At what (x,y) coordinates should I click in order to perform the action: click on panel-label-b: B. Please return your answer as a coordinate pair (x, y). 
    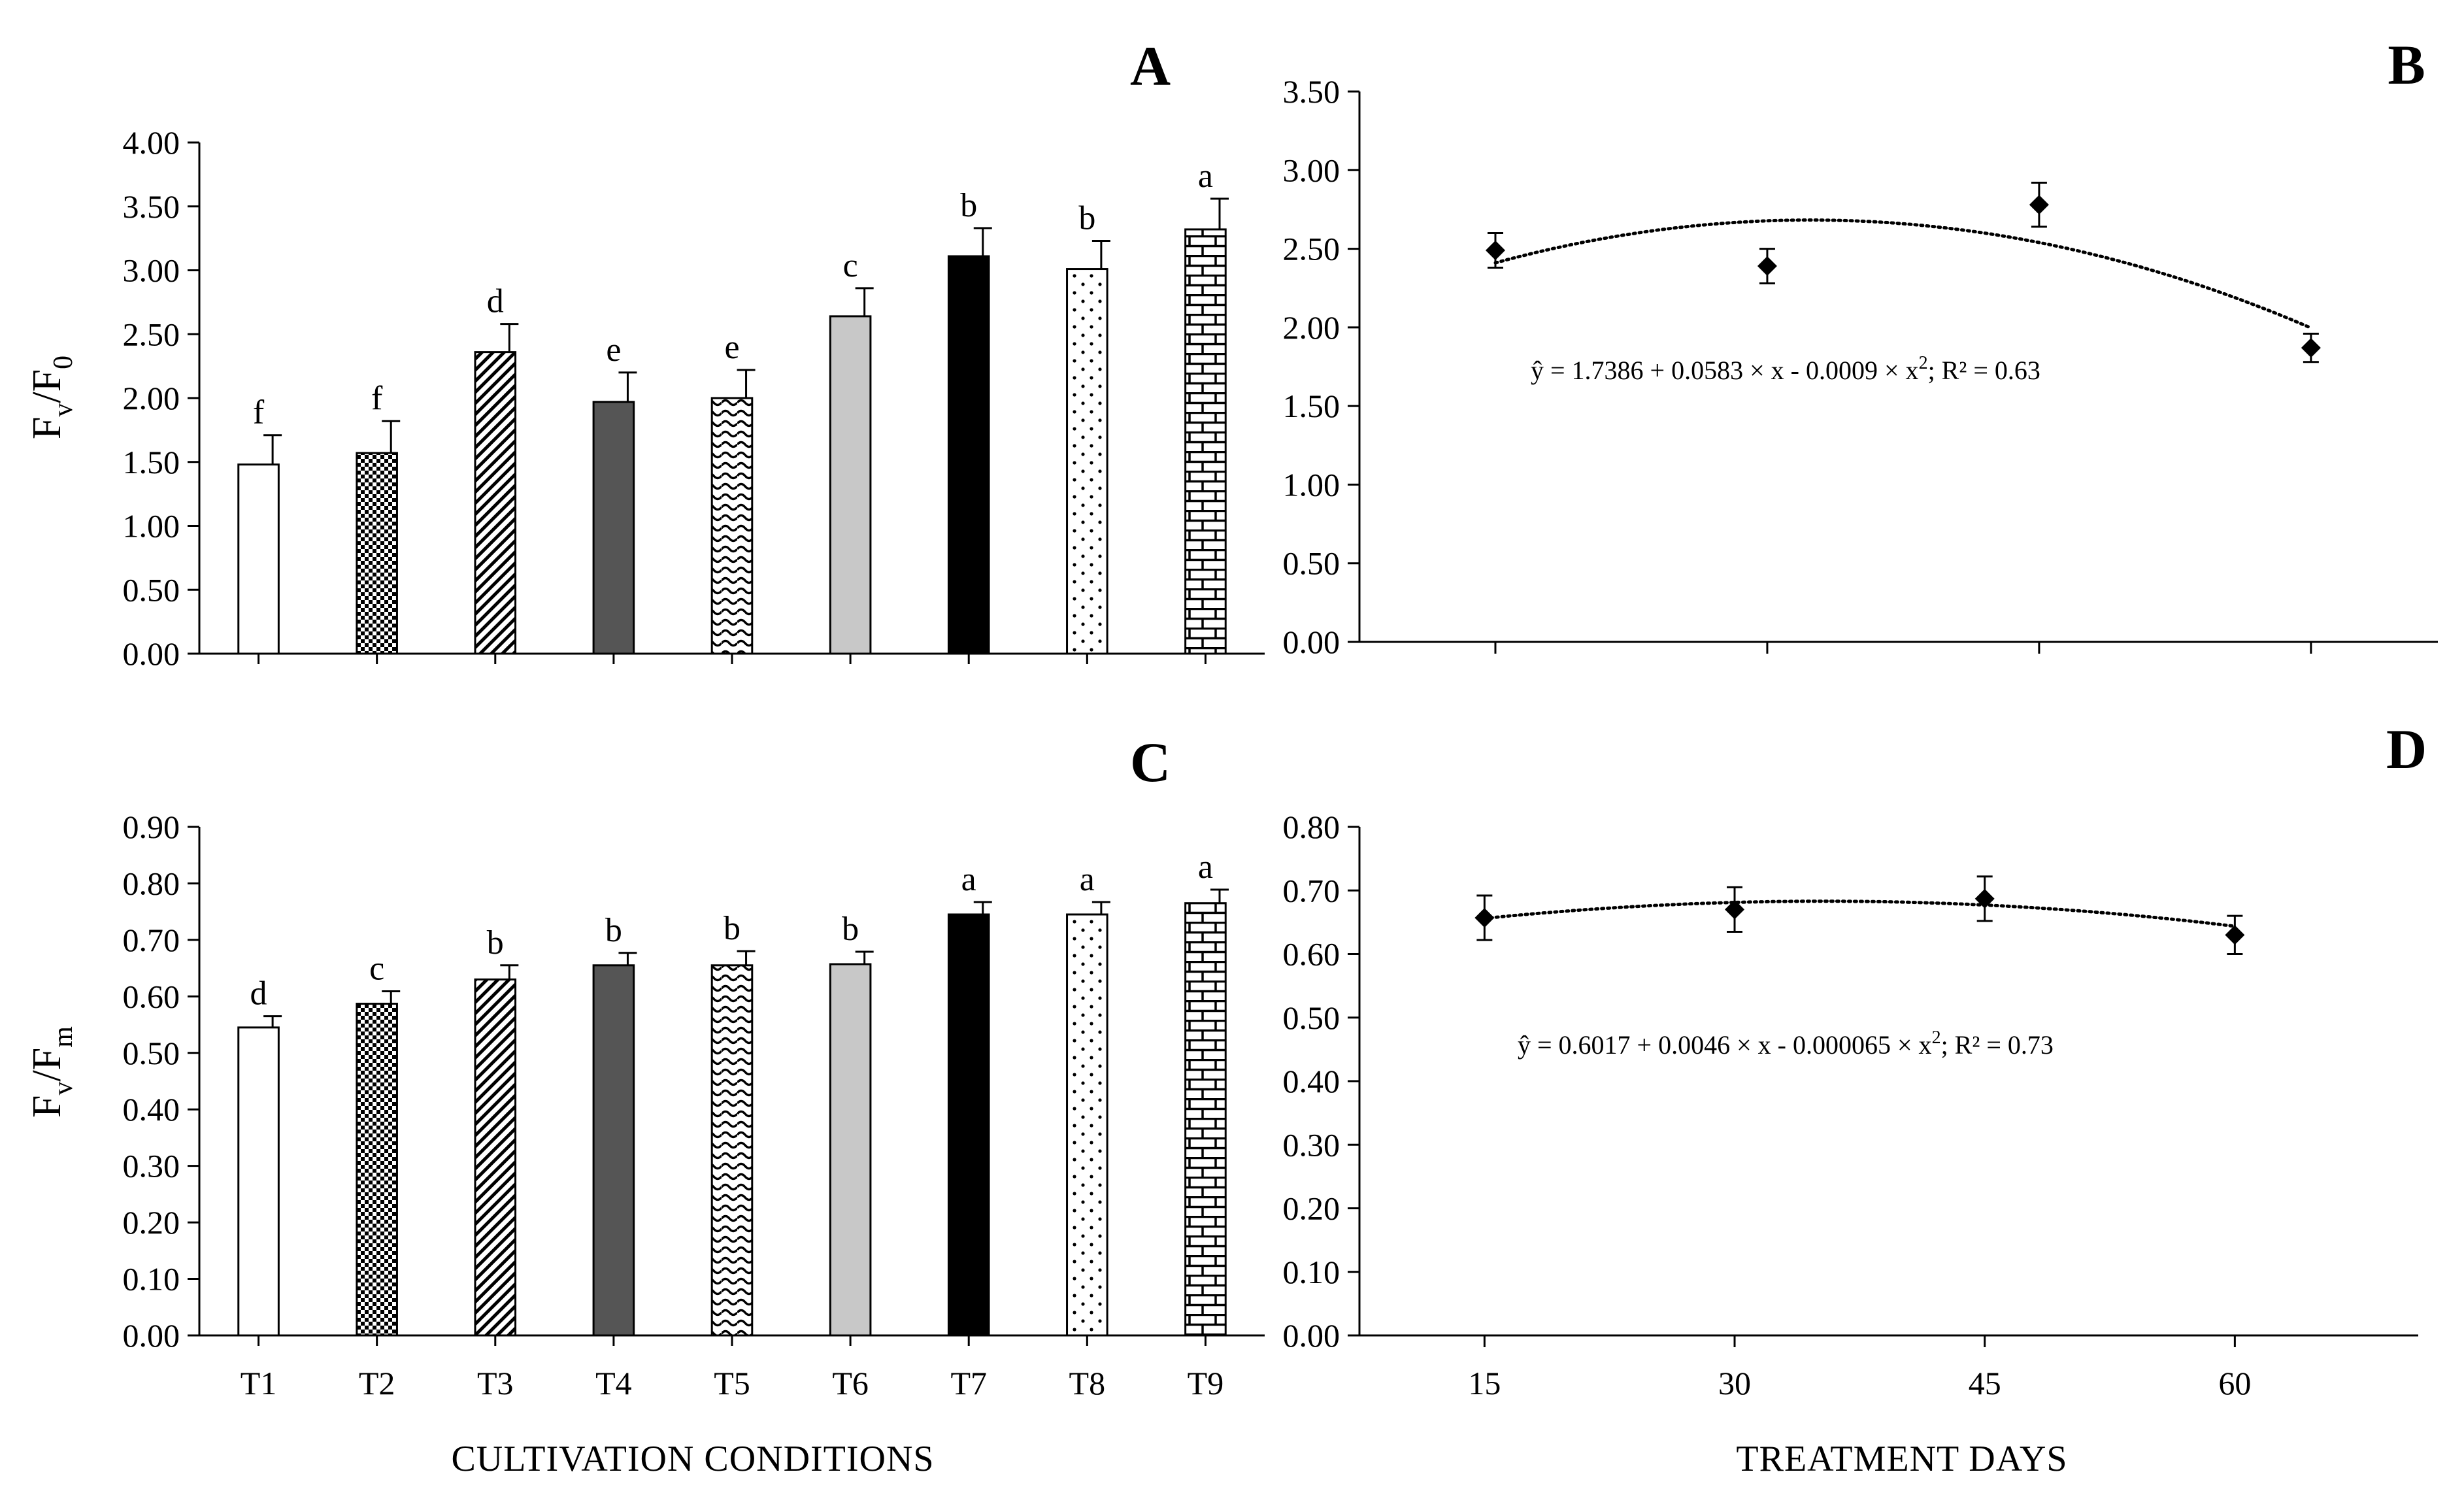
    Looking at the image, I should click on (2406, 64).